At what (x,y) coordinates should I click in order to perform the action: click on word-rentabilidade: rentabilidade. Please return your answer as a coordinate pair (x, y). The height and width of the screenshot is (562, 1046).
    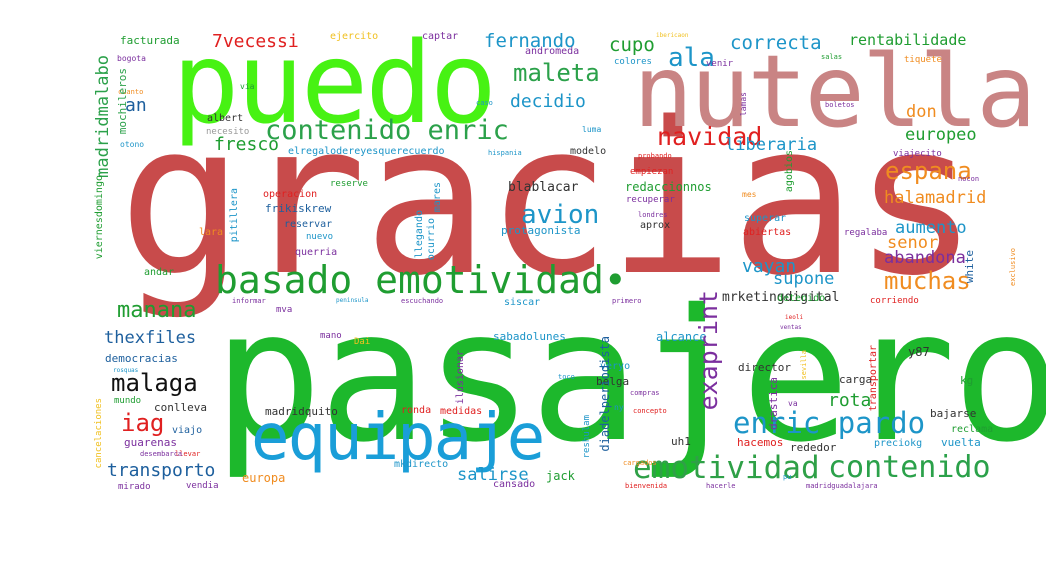
    Looking at the image, I should click on (908, 40).